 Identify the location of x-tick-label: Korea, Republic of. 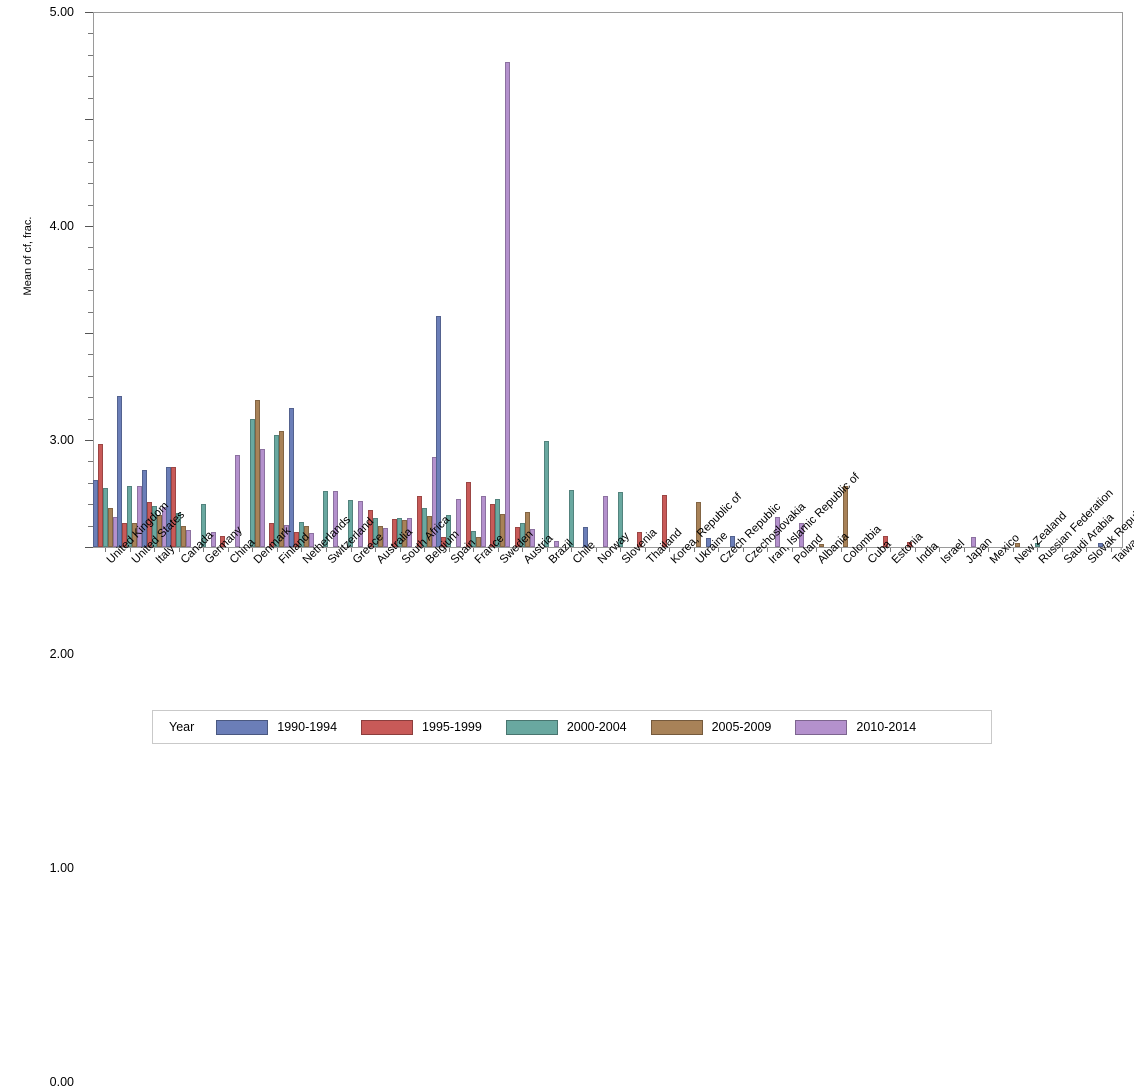
(707, 528).